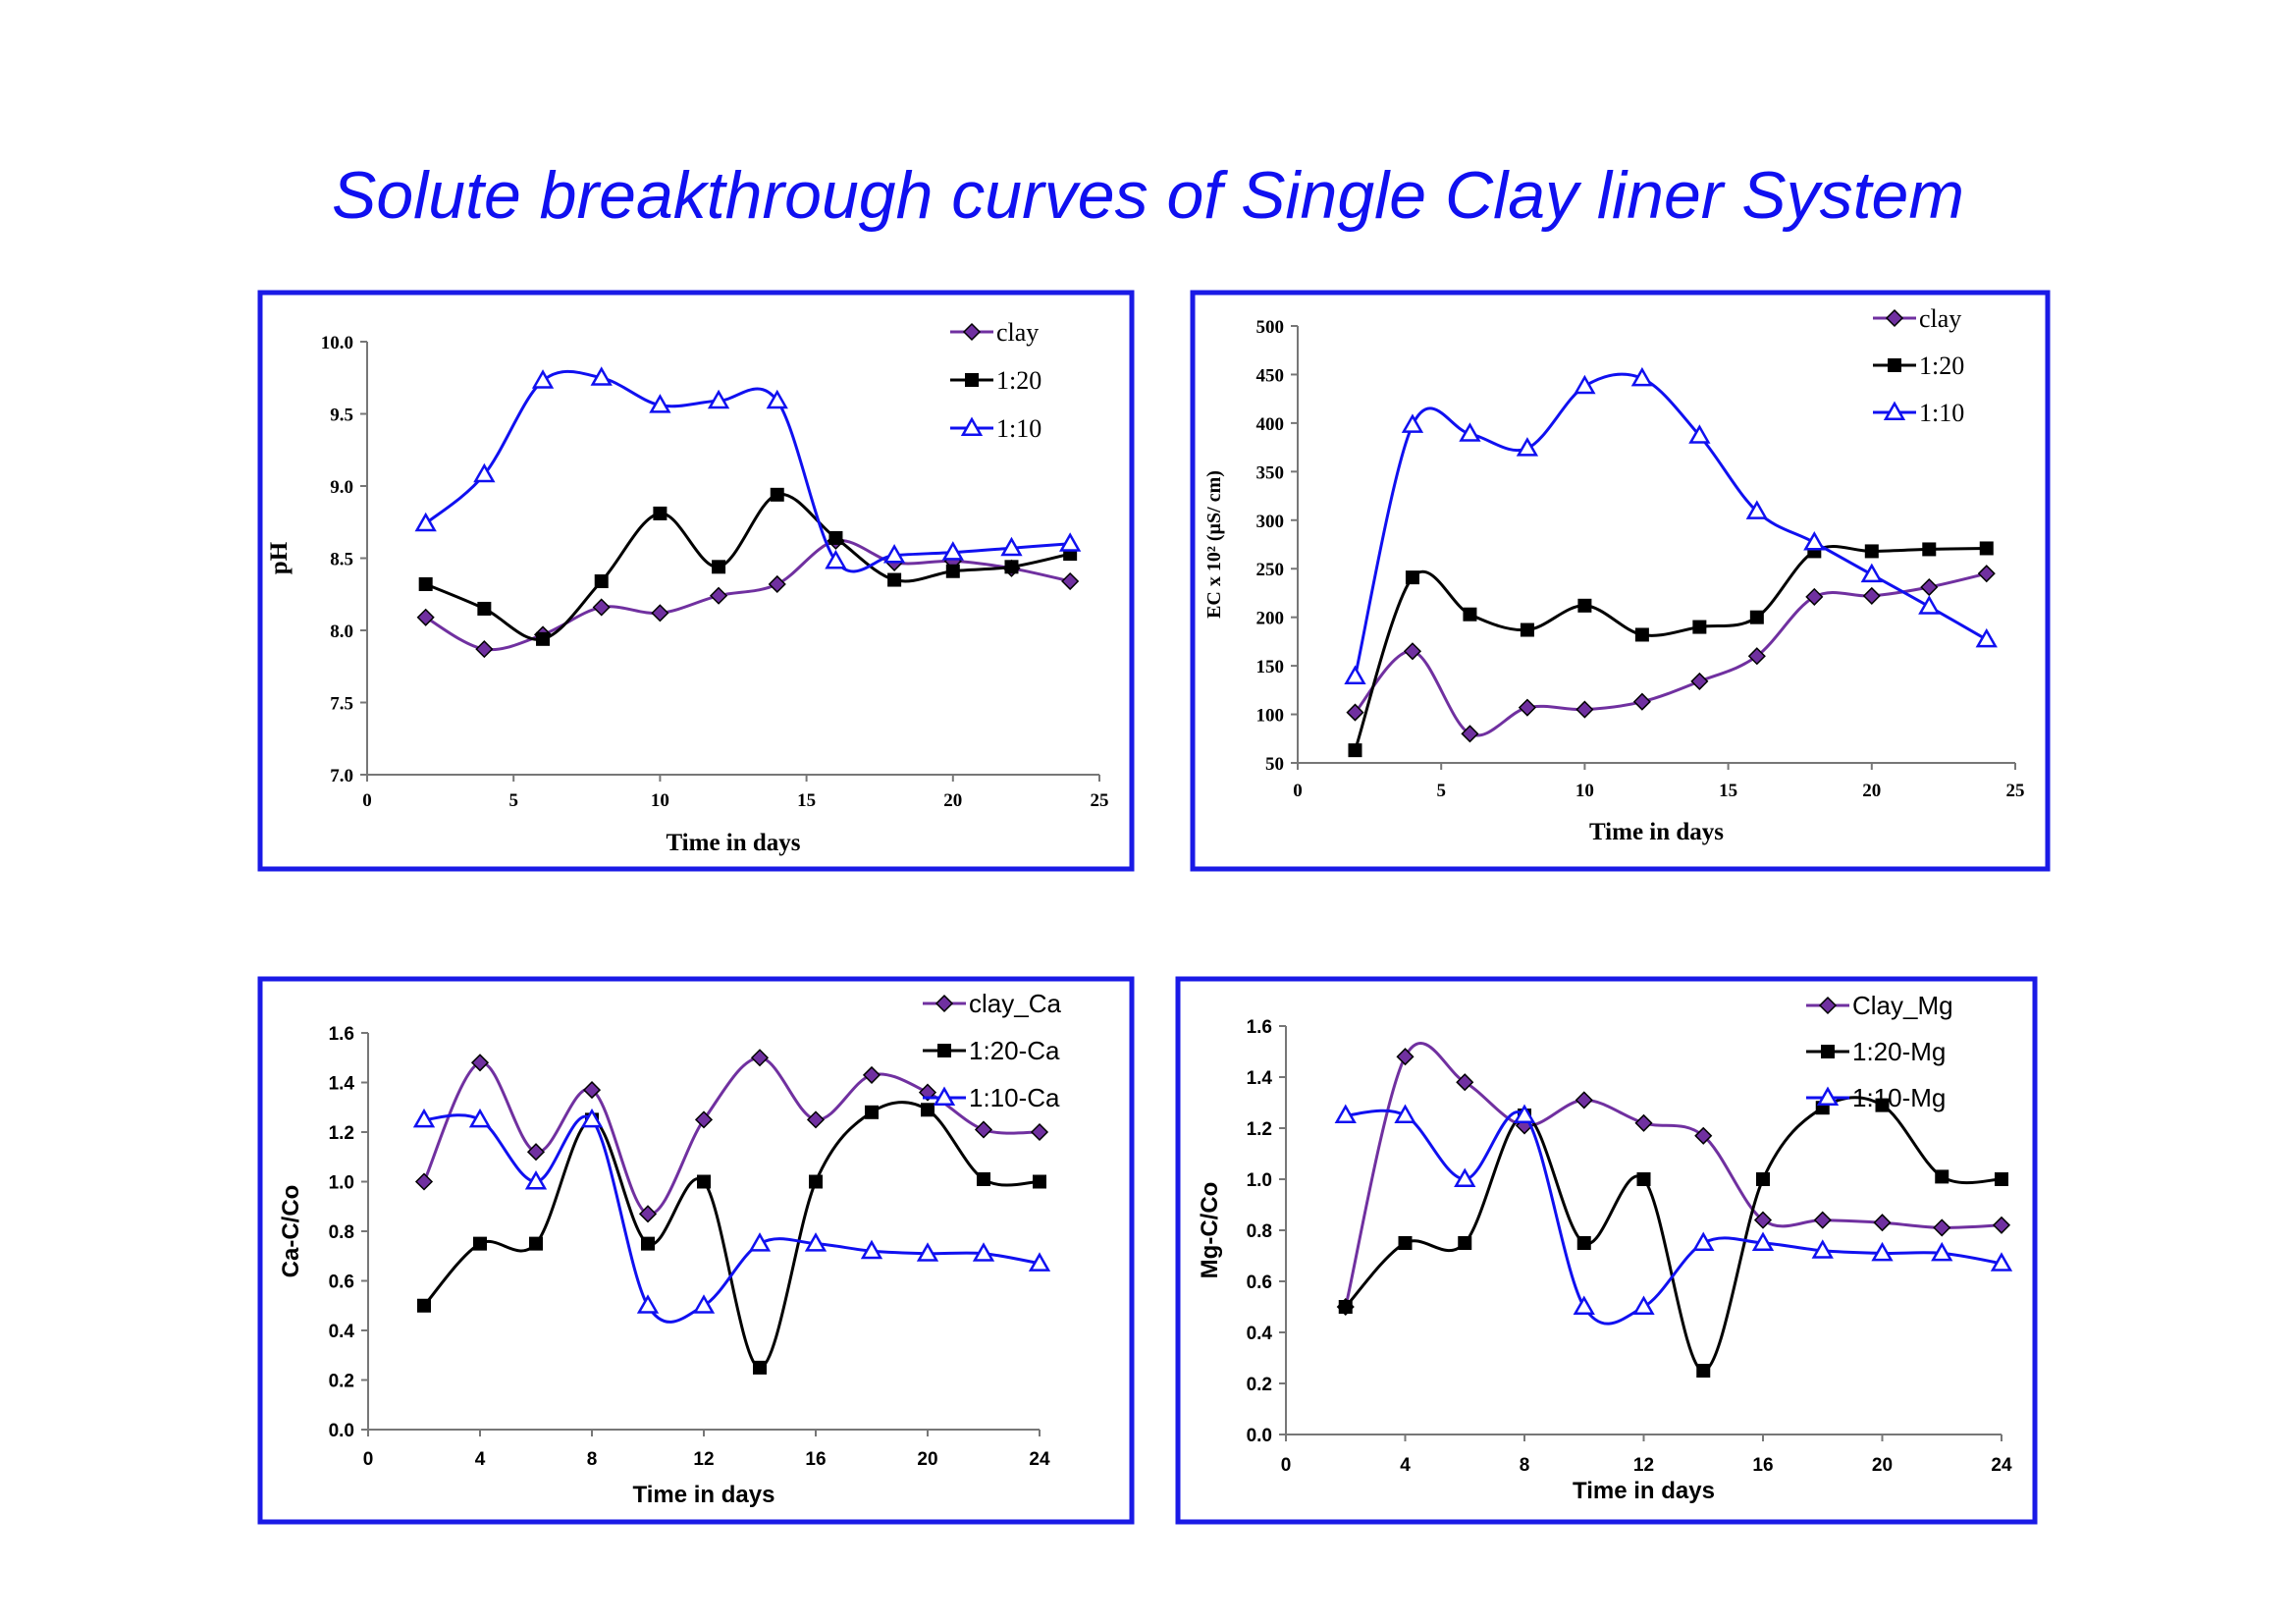 Image resolution: width=2296 pixels, height=1624 pixels. I want to click on x-tick-label: 25, so click(1100, 800).